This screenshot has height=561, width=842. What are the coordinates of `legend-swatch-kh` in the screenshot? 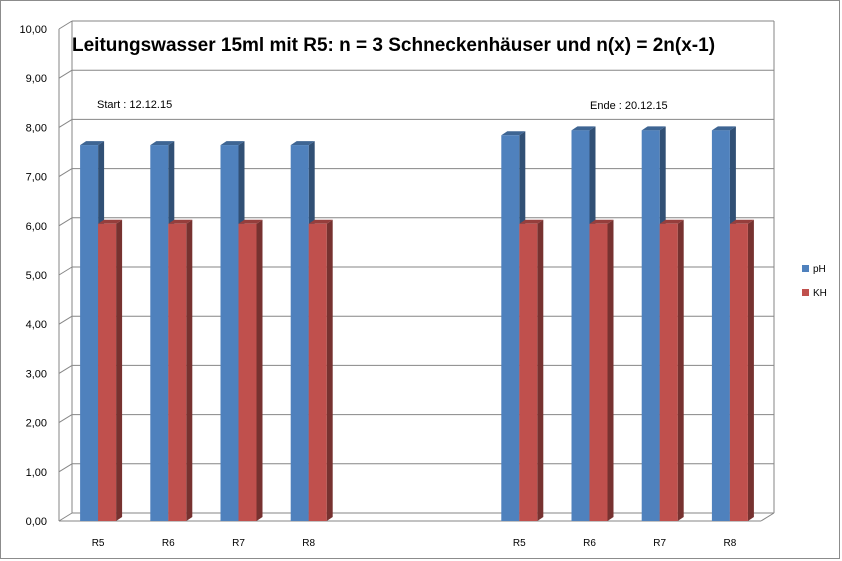 It's located at (805, 292).